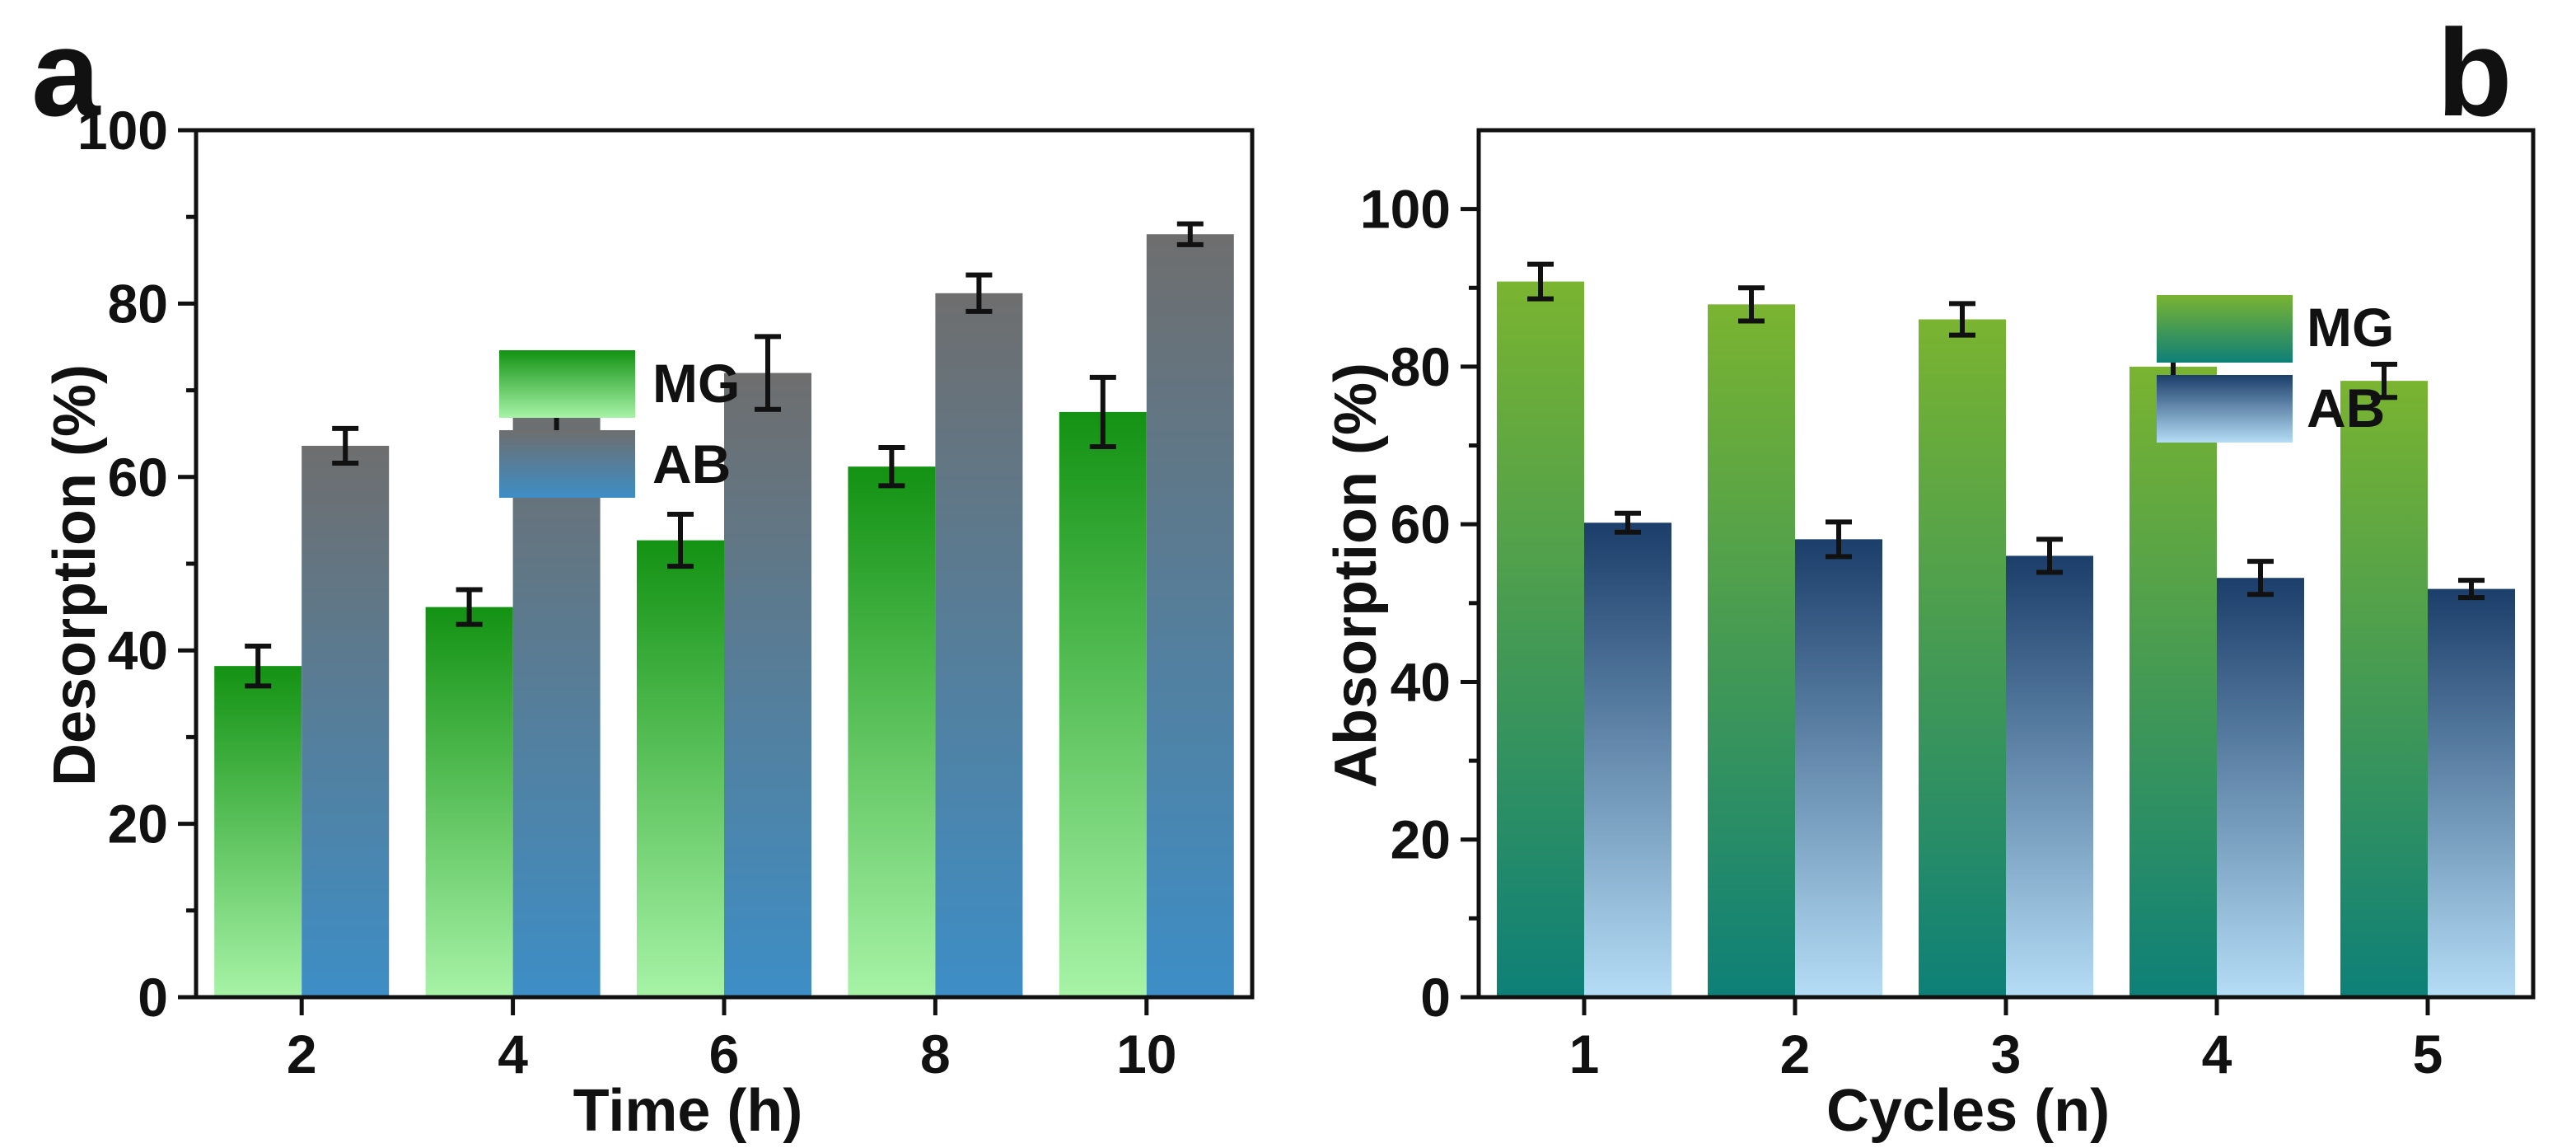  What do you see at coordinates (2346, 407) in the screenshot?
I see `legend-label-ab-b: AB` at bounding box center [2346, 407].